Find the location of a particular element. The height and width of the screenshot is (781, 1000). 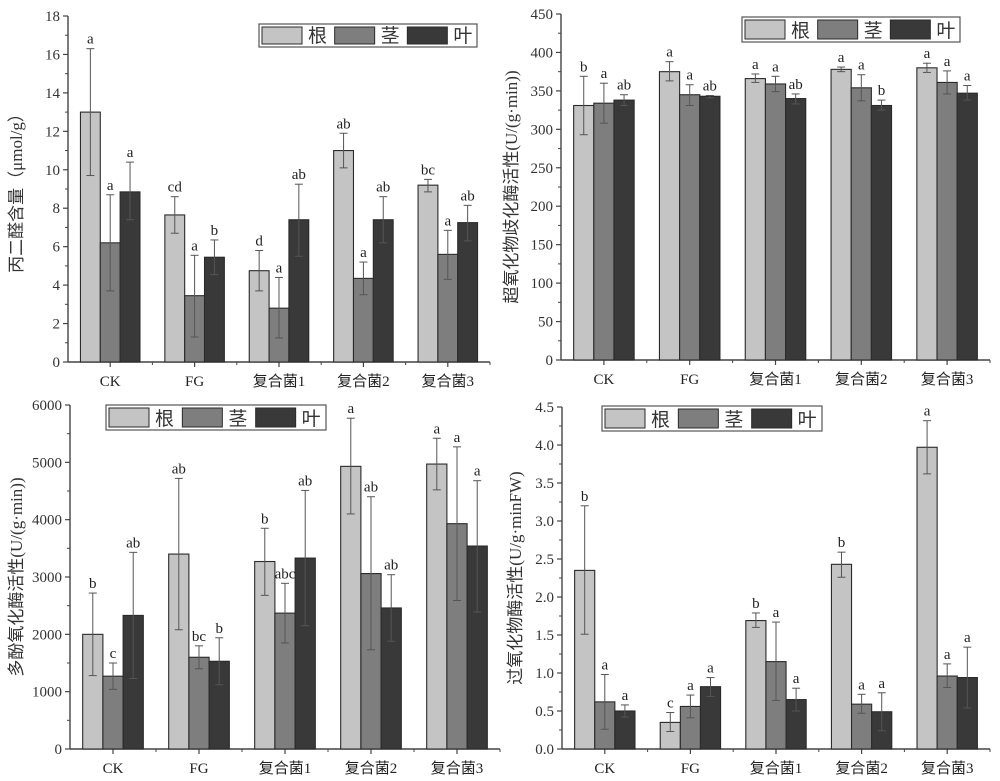

y-tick-label: 2.5 is located at coordinates (544, 560).